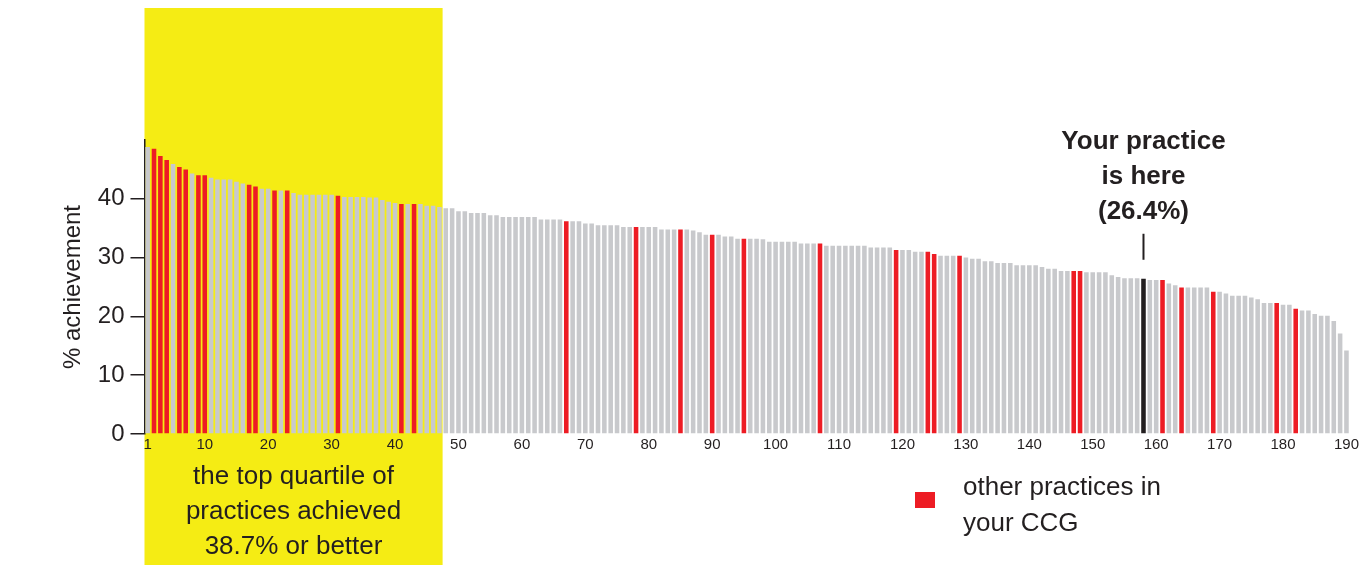  I want to click on x-tick-label: 140, so click(1029, 444).